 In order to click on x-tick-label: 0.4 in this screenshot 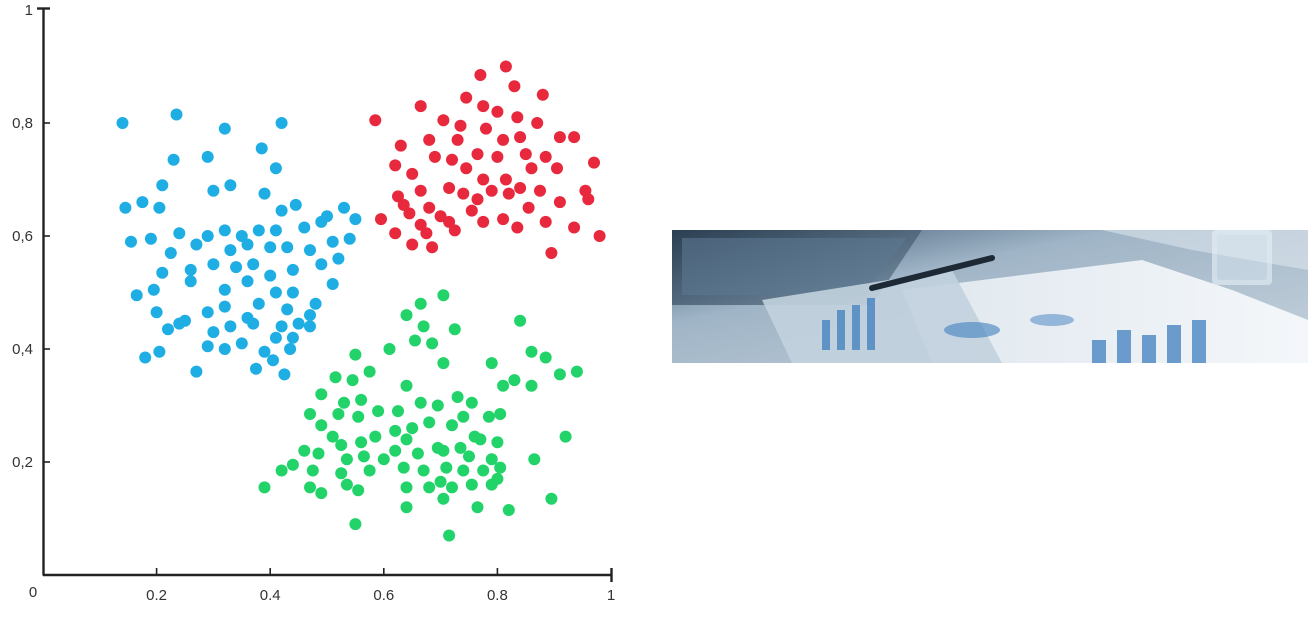, I will do `click(270, 595)`.